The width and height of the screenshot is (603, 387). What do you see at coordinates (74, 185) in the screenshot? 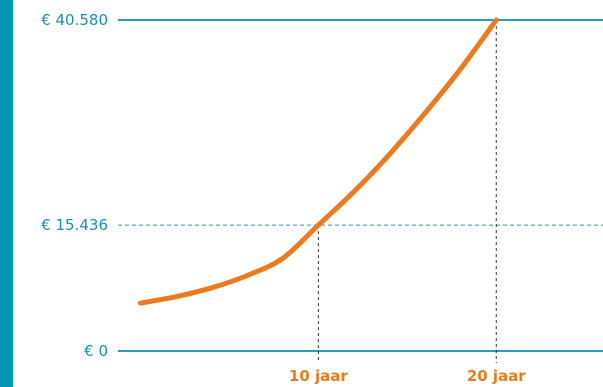
I see `y-axis-labels: € 0 € 15.436 € 40.580` at bounding box center [74, 185].